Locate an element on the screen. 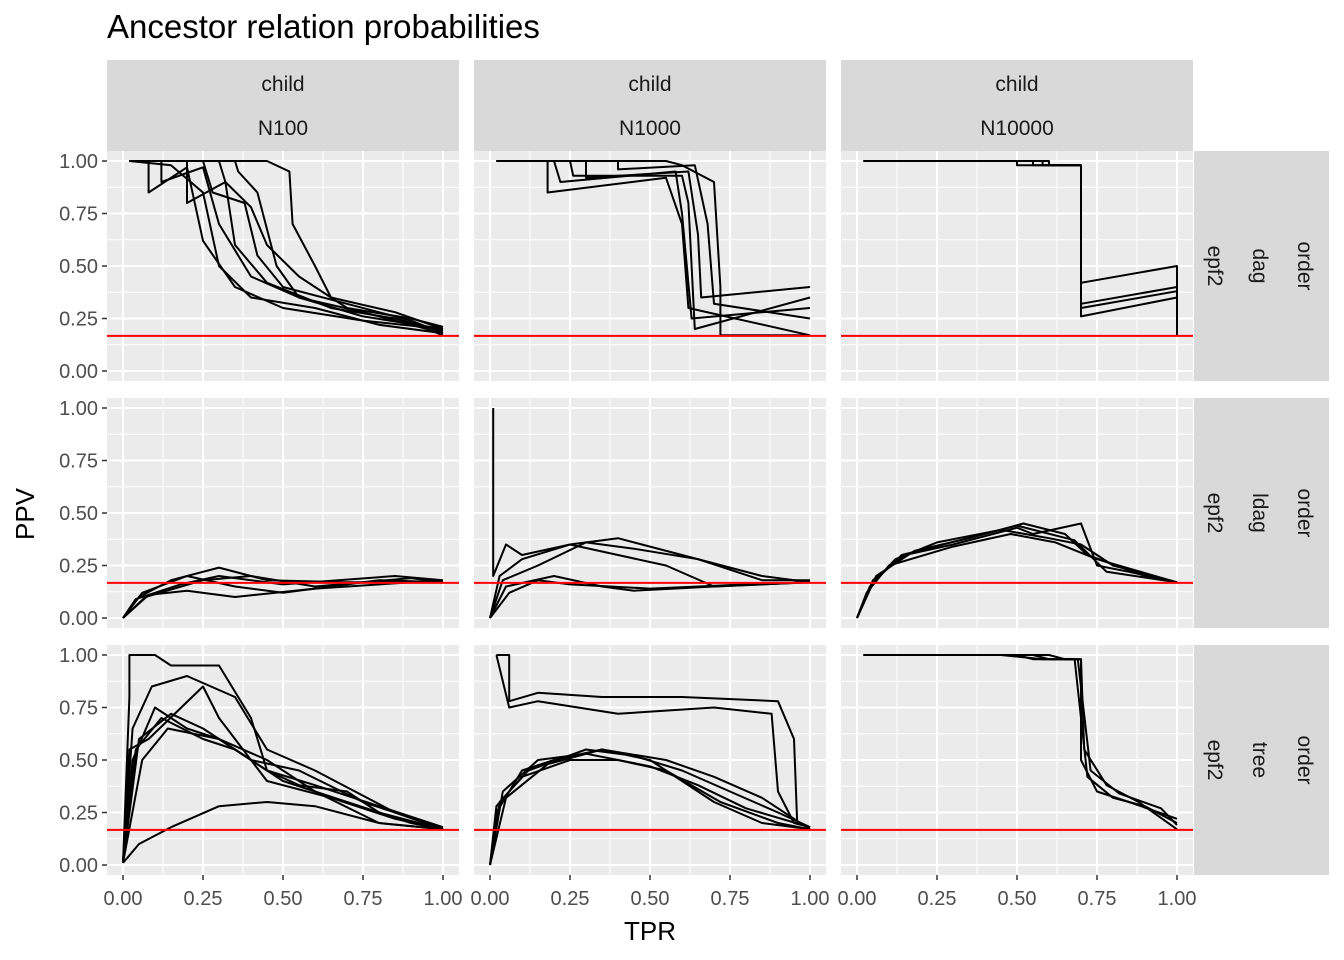  row-strip-label: ldag is located at coordinates (1259, 513).